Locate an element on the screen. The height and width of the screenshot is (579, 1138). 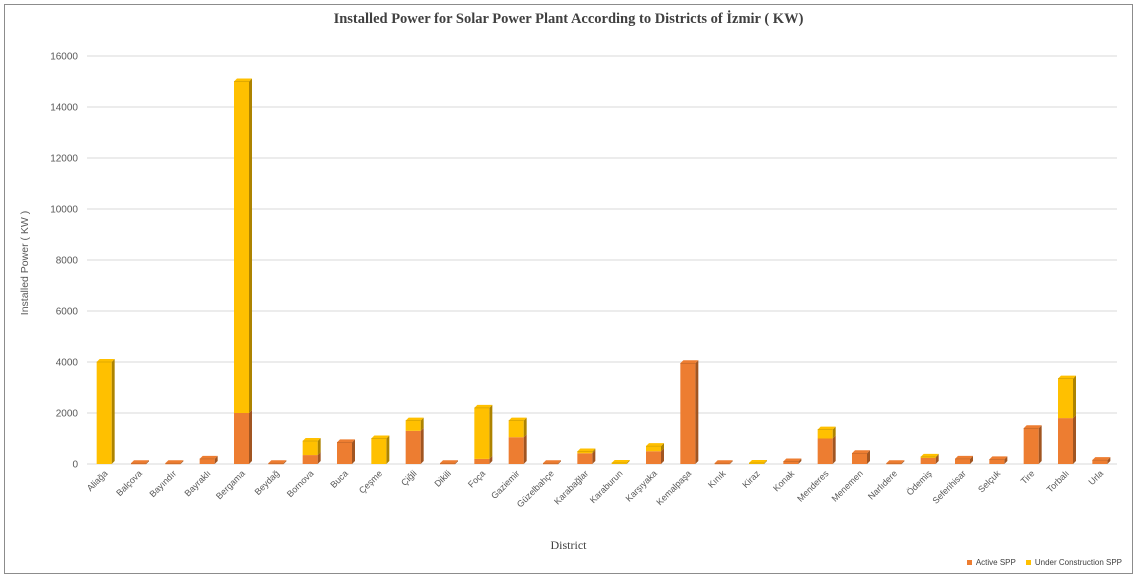
bar-active-3-top is located at coordinates (208, 457).